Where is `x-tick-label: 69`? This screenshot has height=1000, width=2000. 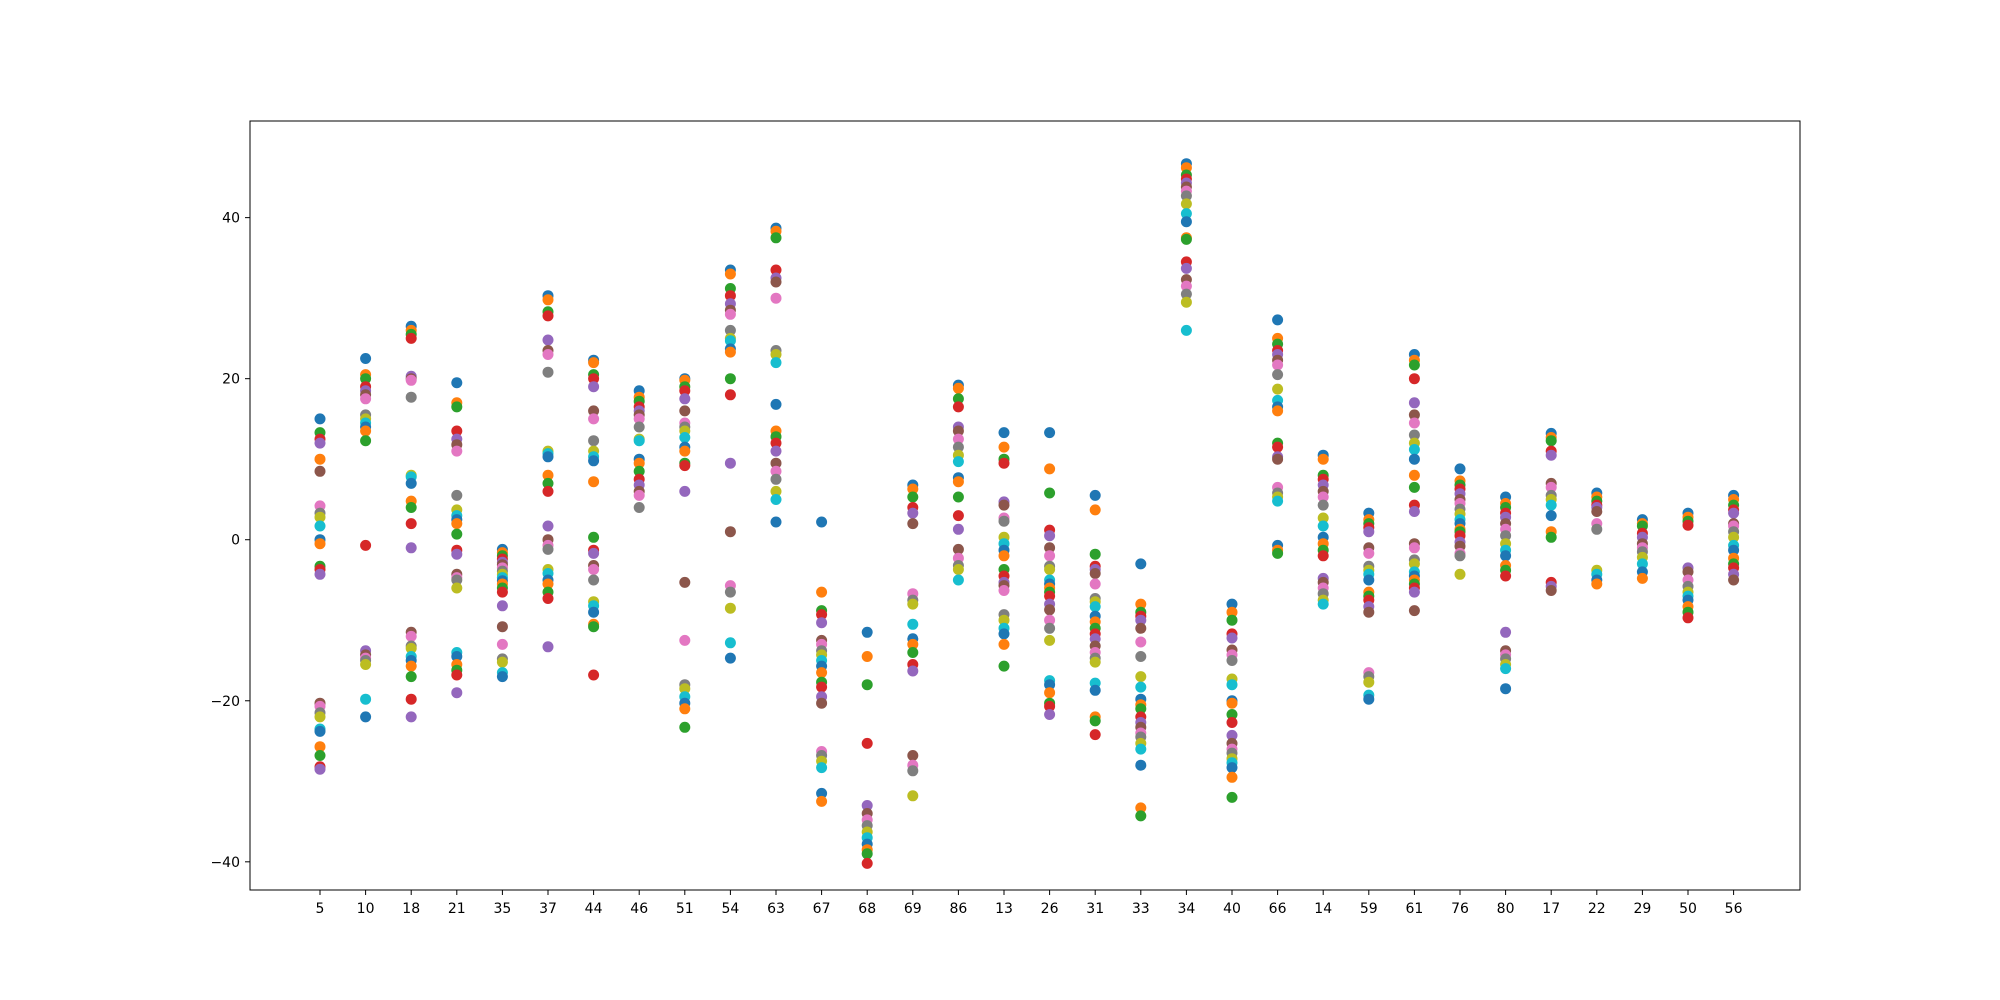
x-tick-label: 69 is located at coordinates (913, 909).